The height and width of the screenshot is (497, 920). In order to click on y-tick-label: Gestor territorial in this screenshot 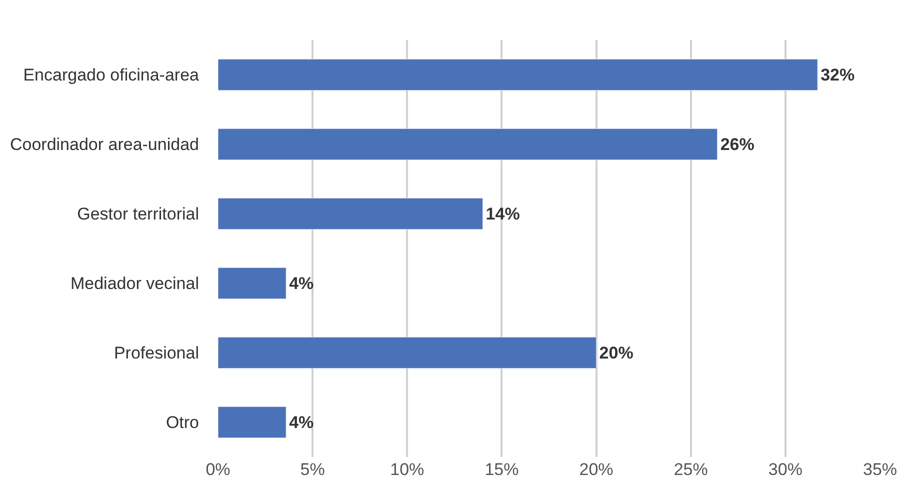, I will do `click(138, 214)`.